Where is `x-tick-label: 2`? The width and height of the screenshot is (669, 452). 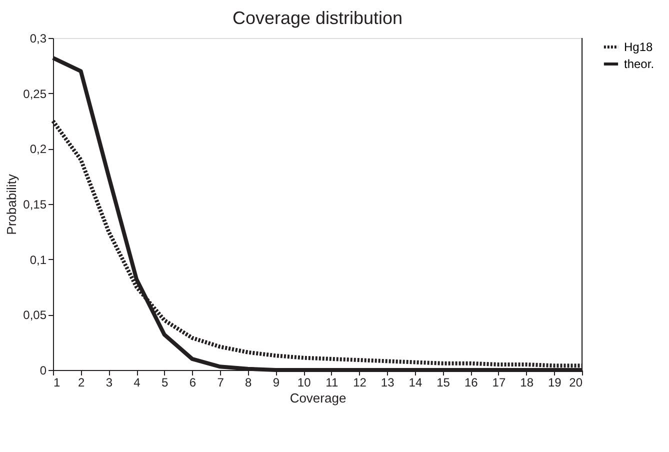
x-tick-label: 2 is located at coordinates (81, 383).